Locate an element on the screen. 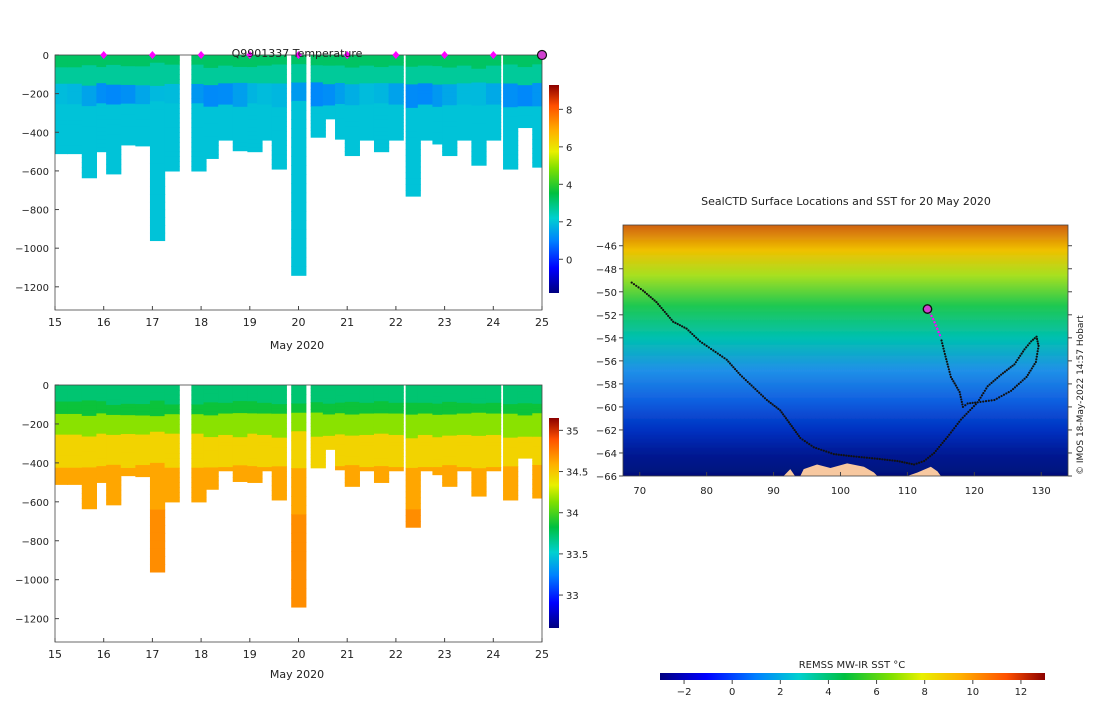  land-polygon is located at coordinates (789, 472).